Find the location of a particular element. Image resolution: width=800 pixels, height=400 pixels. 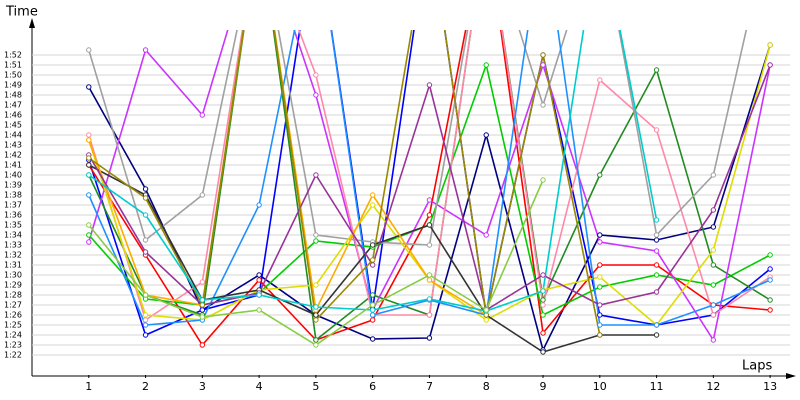

x-tick-label: 5 is located at coordinates (315, 386).